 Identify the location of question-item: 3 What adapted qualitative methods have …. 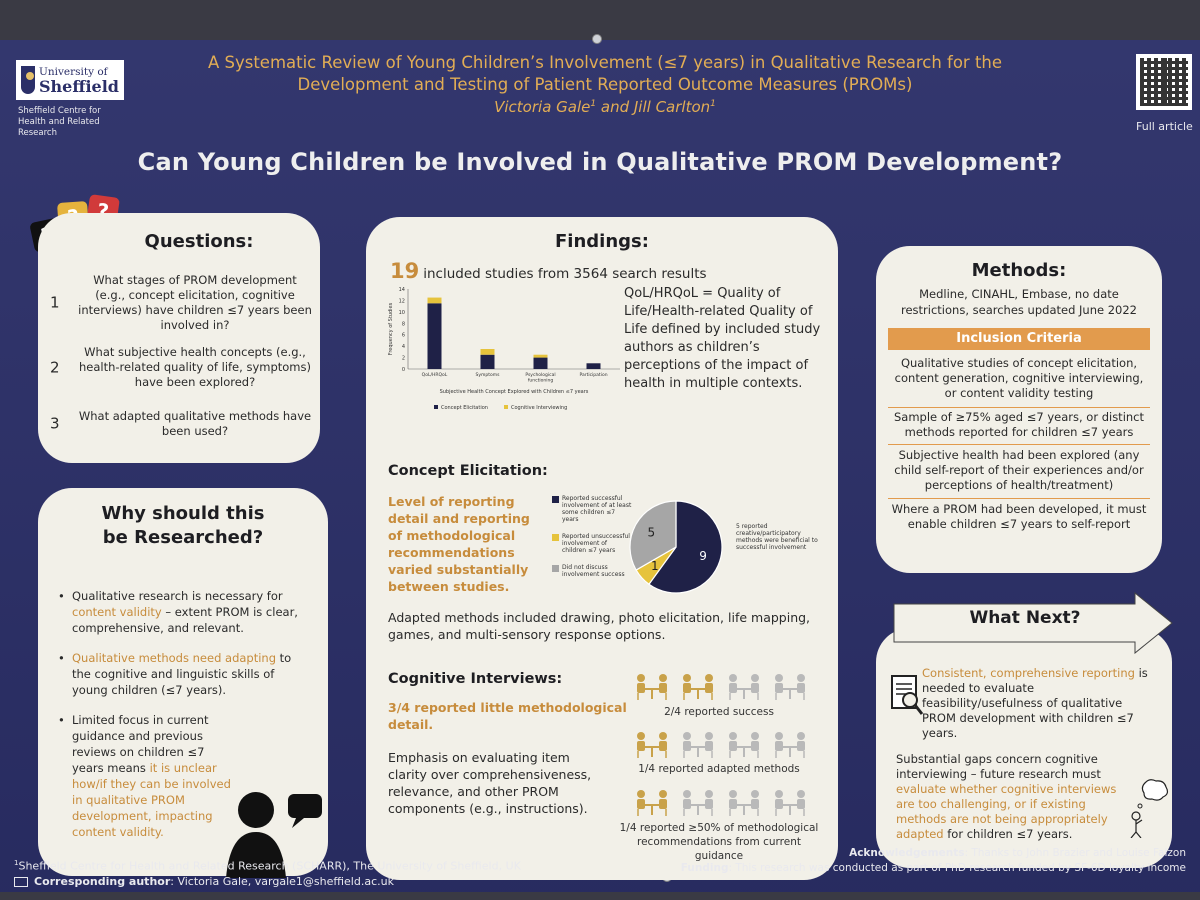
(181, 424).